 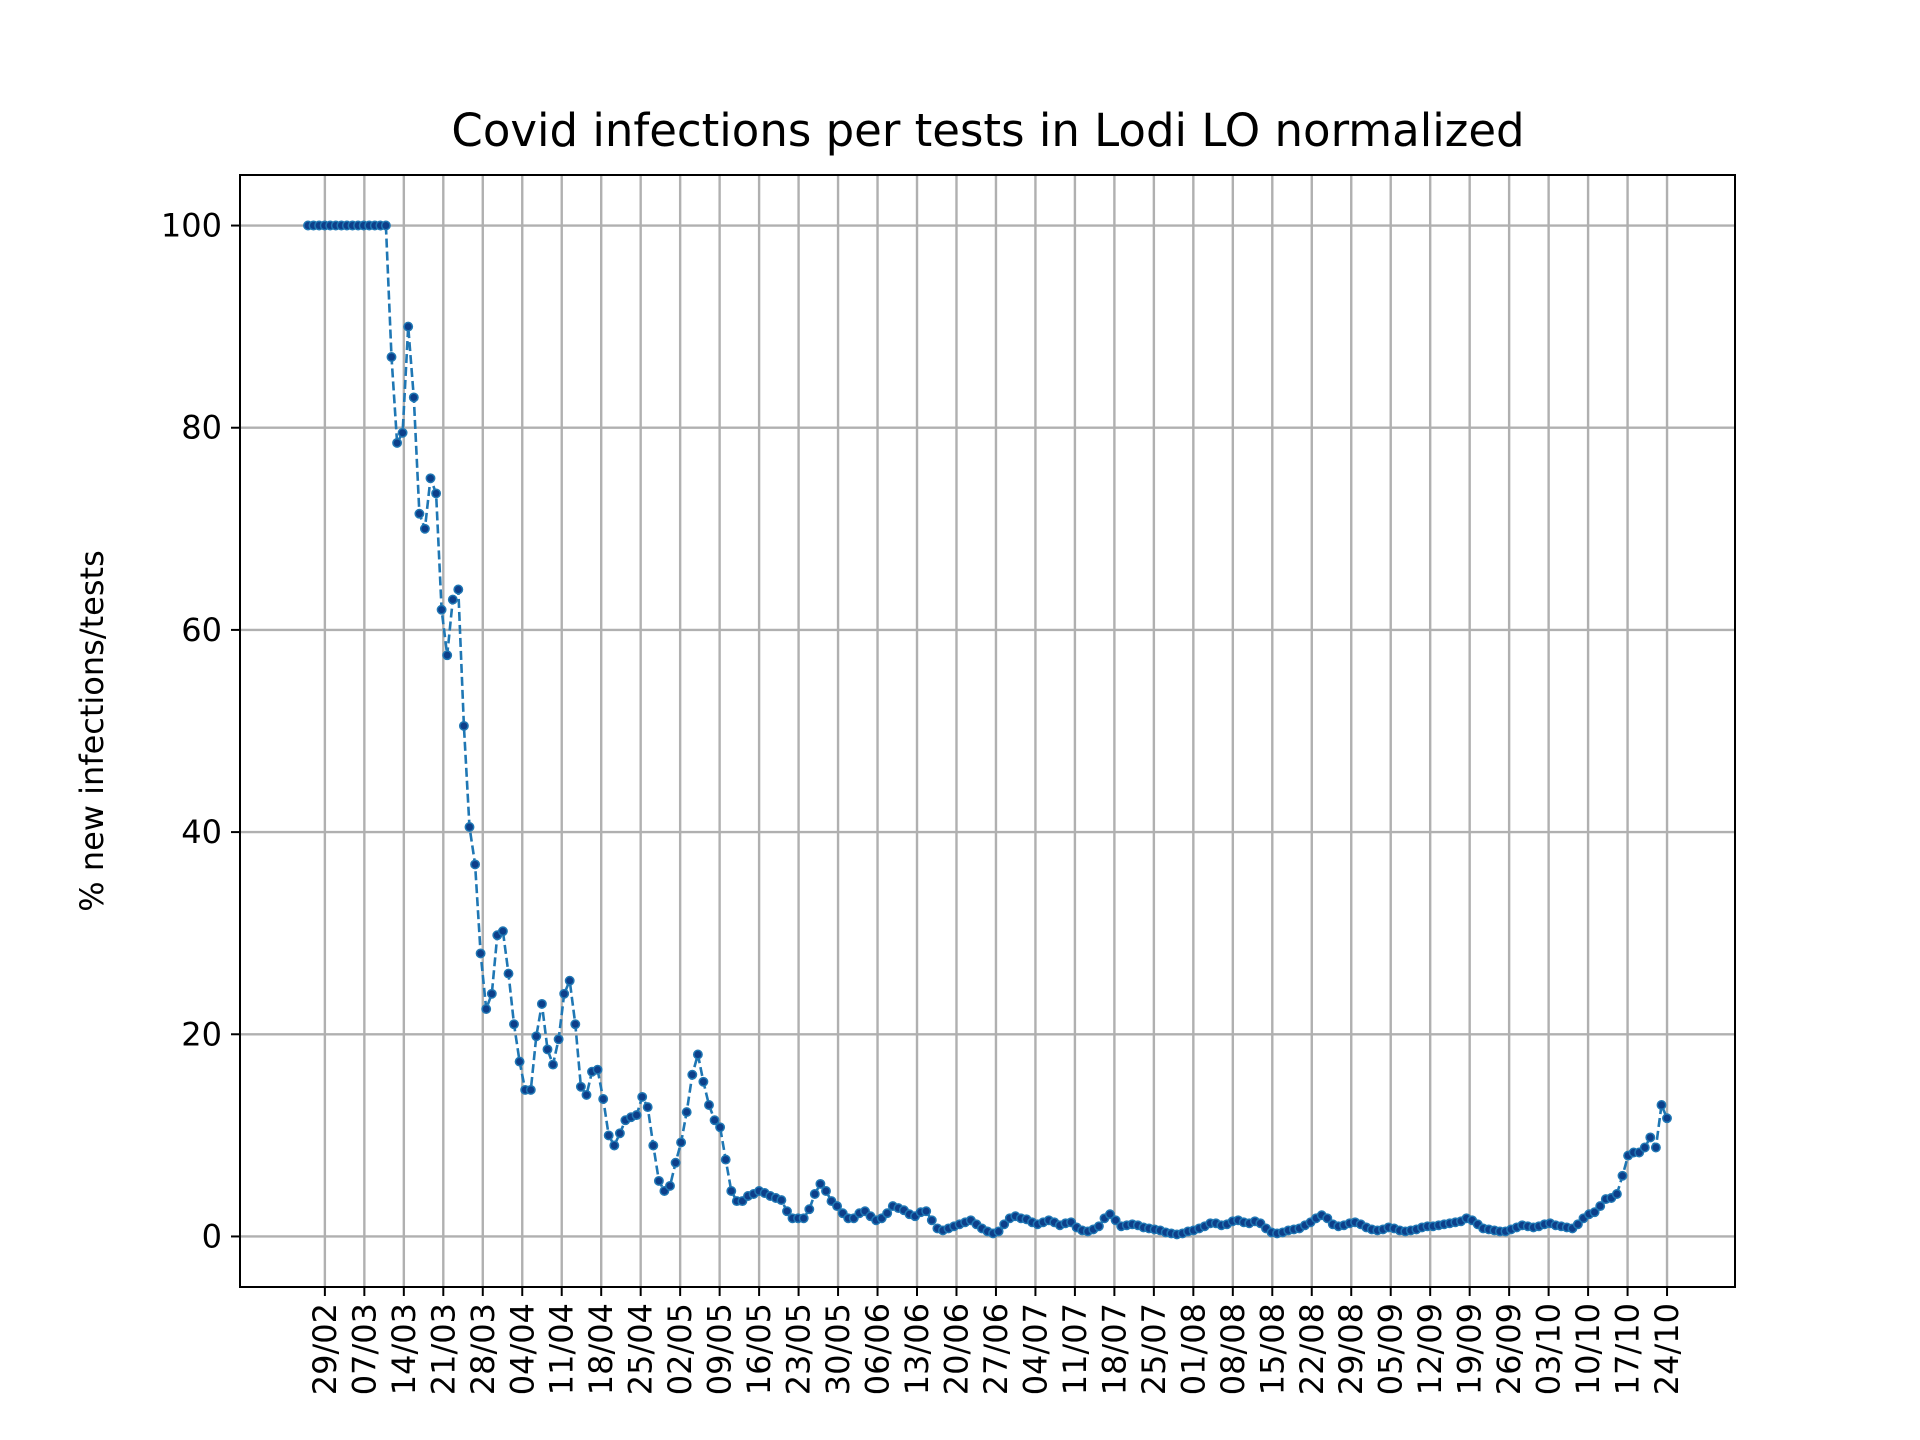 I want to click on x-tick-label: 14/03, so click(x=404, y=1349).